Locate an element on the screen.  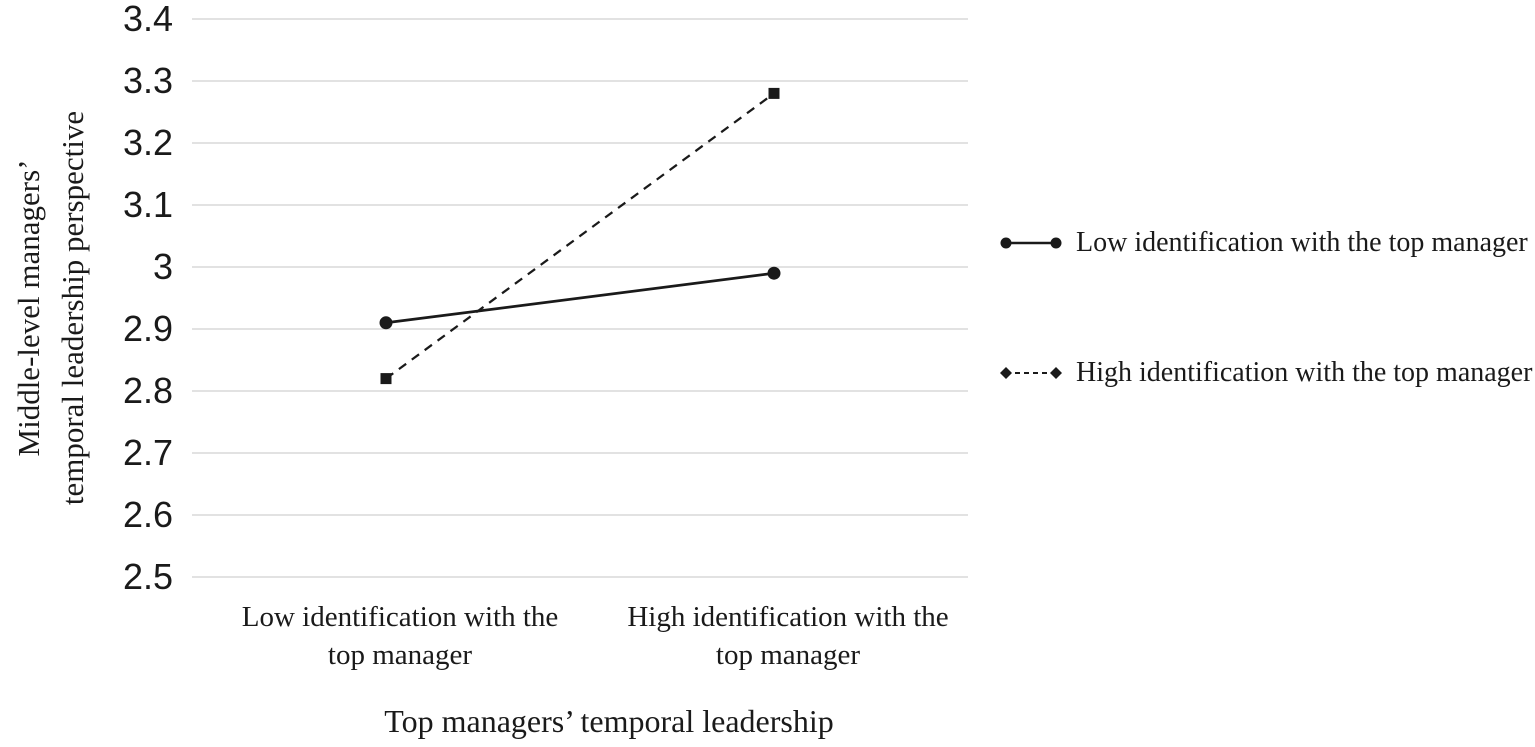
y-tick-label: 2.5 is located at coordinates (147, 576).